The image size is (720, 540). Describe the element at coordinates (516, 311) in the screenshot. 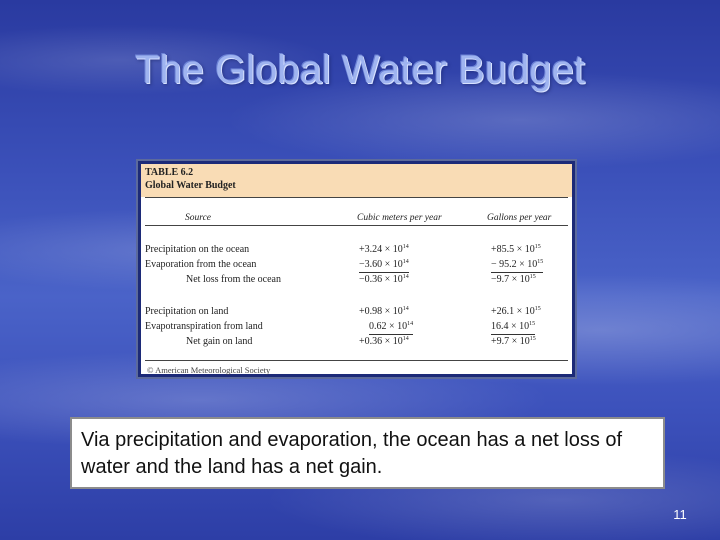

I see `row-gallons: +26.1 × 1015` at that location.